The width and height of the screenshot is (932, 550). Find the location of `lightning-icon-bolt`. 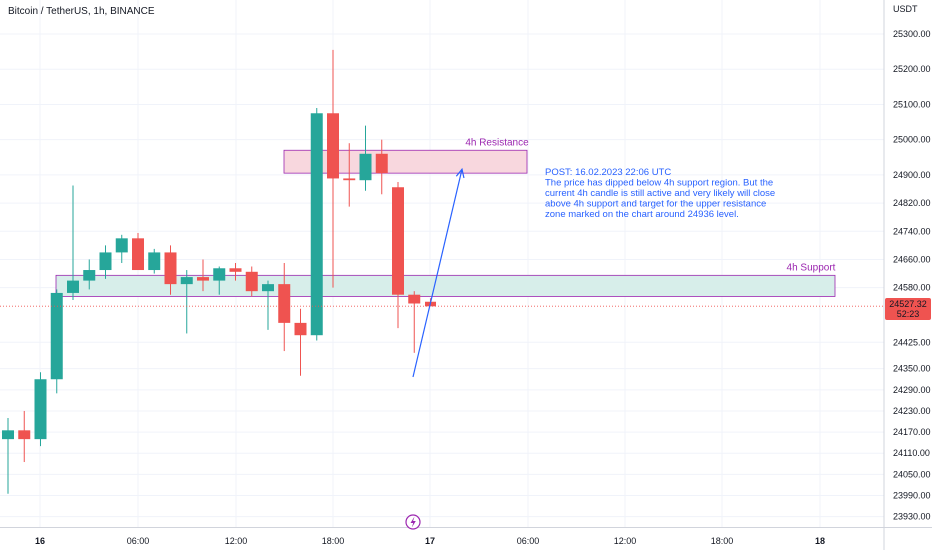

lightning-icon-bolt is located at coordinates (413, 522).